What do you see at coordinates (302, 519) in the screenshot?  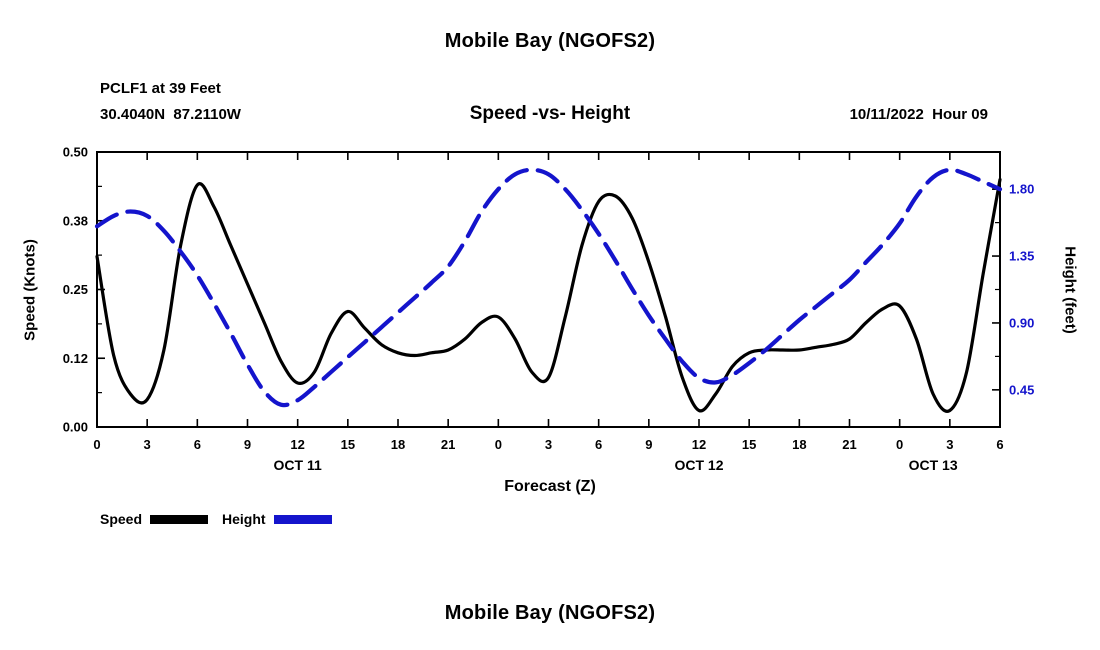 I see `legend-height-swatch` at bounding box center [302, 519].